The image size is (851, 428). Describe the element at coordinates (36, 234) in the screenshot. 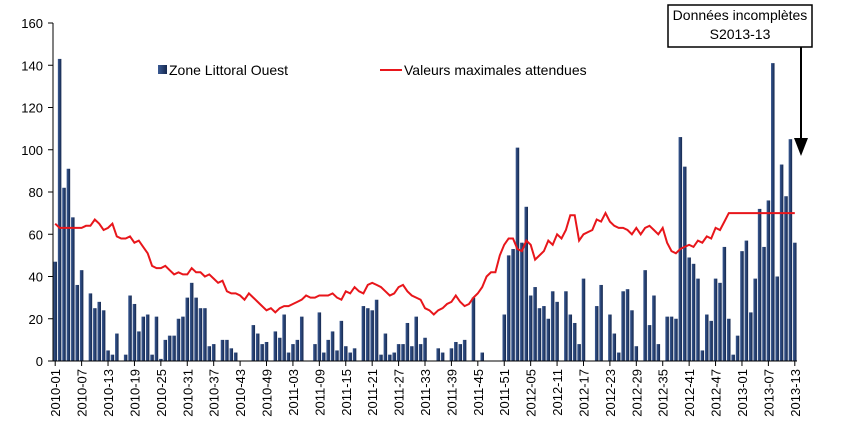

I see `y-tick-label: 60` at that location.